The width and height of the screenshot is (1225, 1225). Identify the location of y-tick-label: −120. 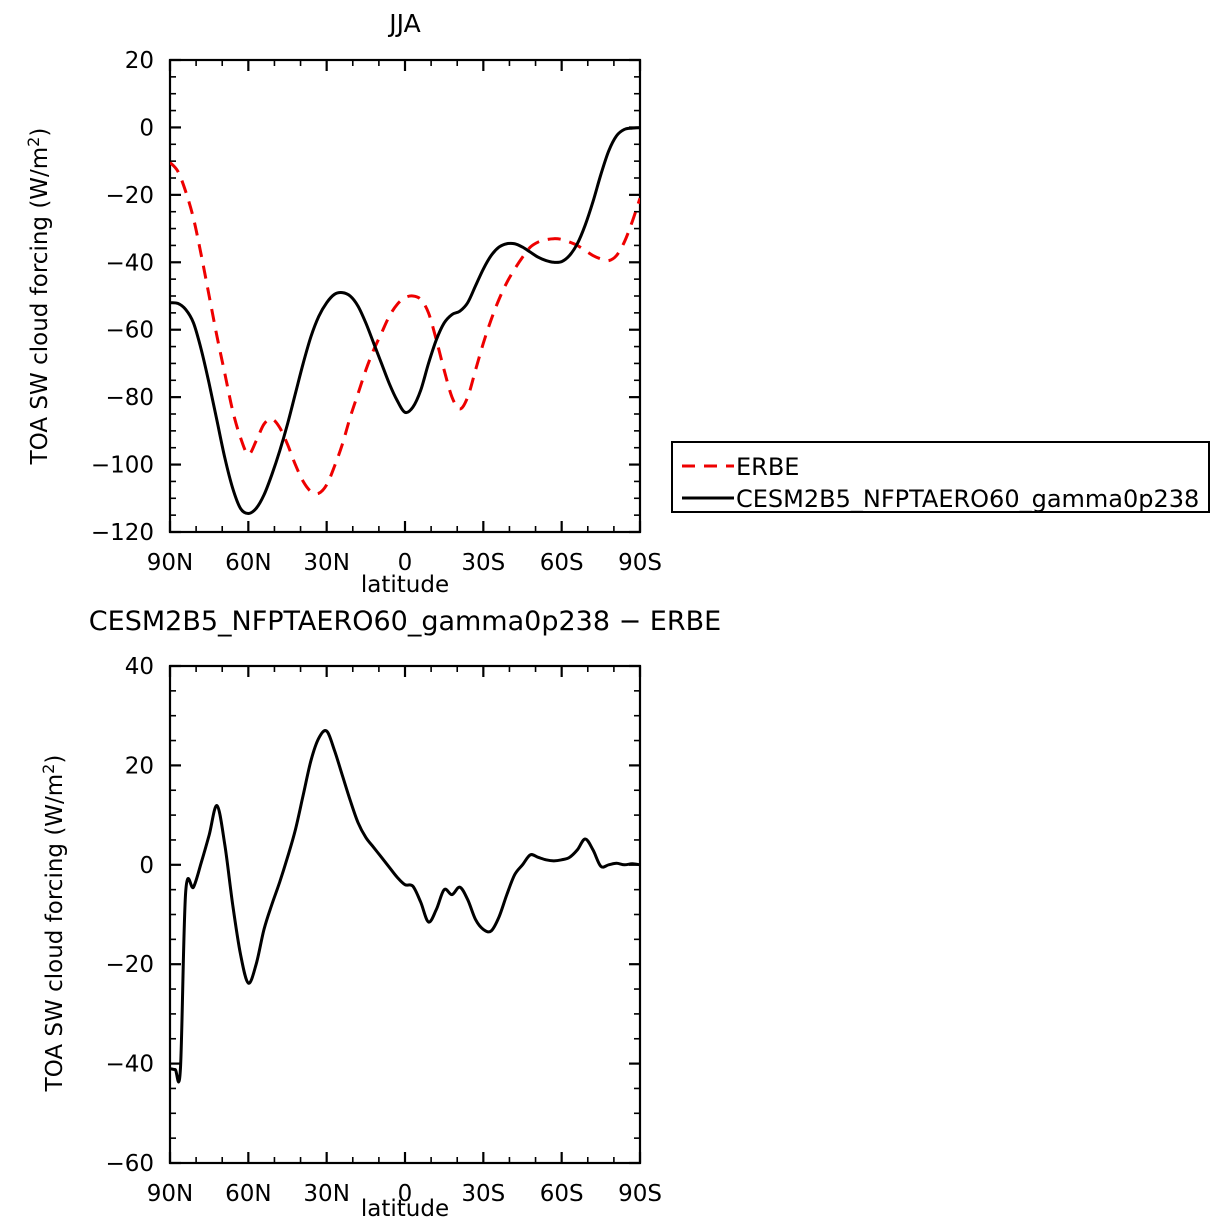
(122, 533).